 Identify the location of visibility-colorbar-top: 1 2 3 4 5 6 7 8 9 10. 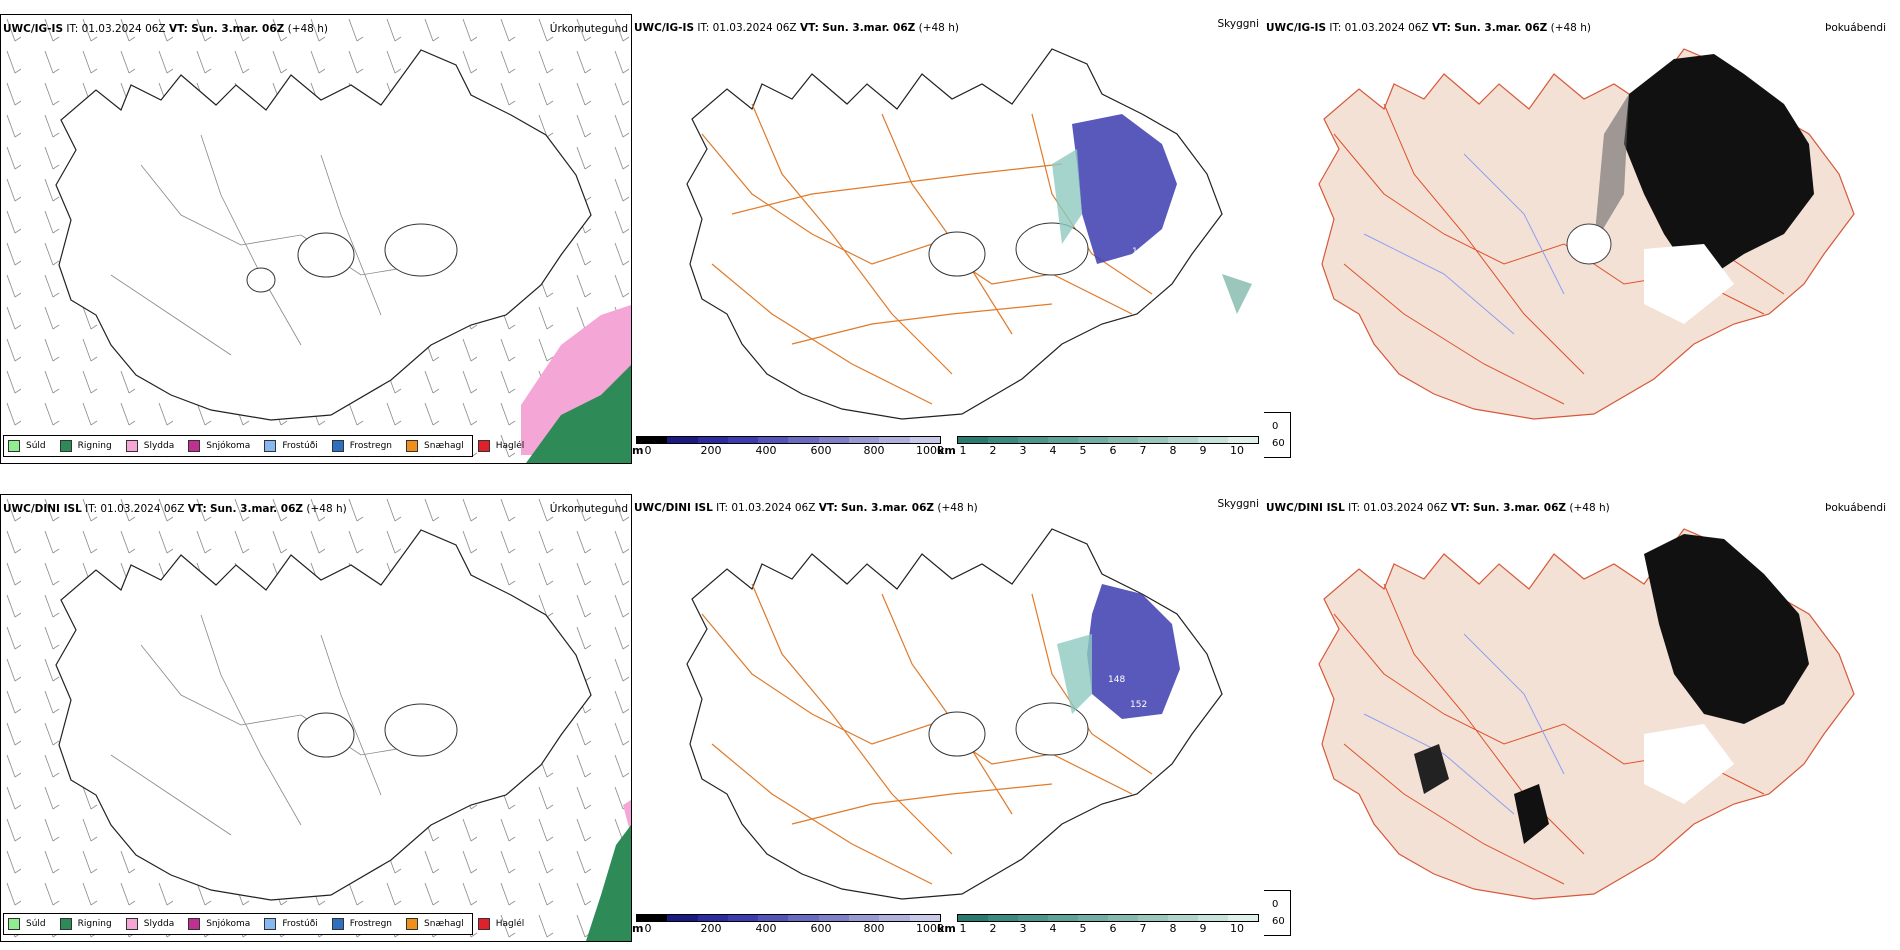
(1108, 446).